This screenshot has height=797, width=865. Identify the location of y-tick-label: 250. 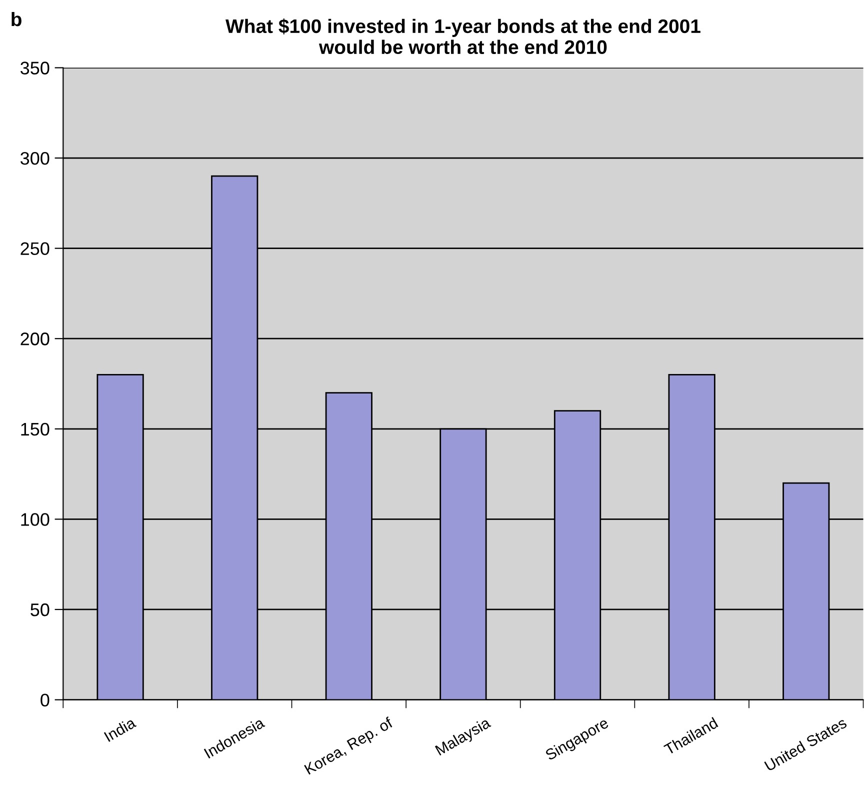
(35, 249).